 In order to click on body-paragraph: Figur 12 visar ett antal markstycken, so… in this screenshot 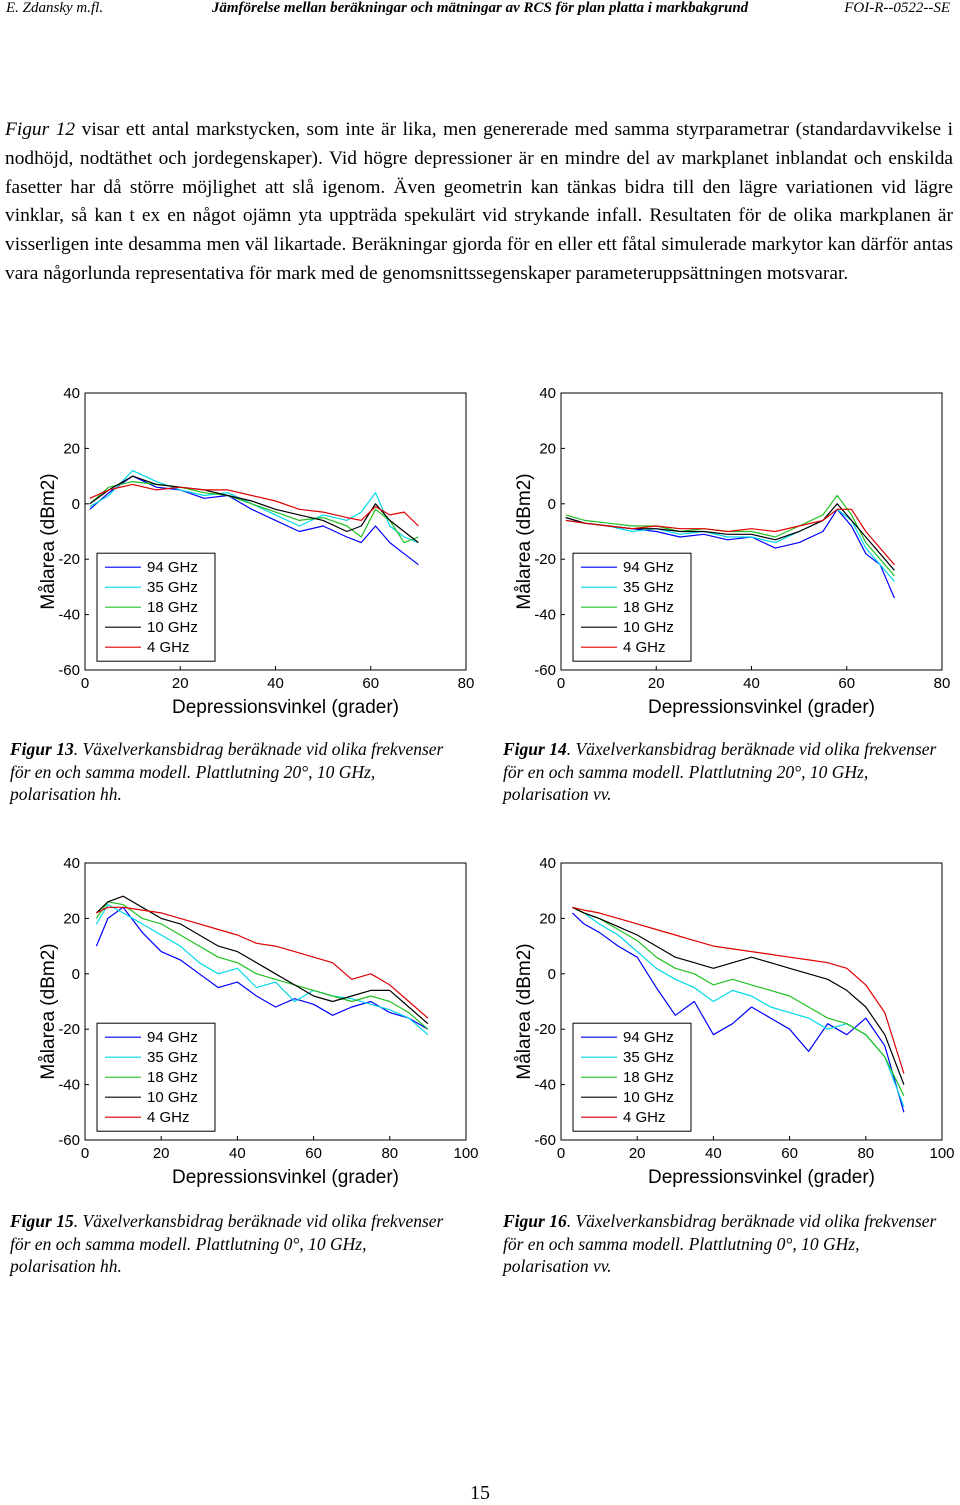, I will do `click(479, 202)`.